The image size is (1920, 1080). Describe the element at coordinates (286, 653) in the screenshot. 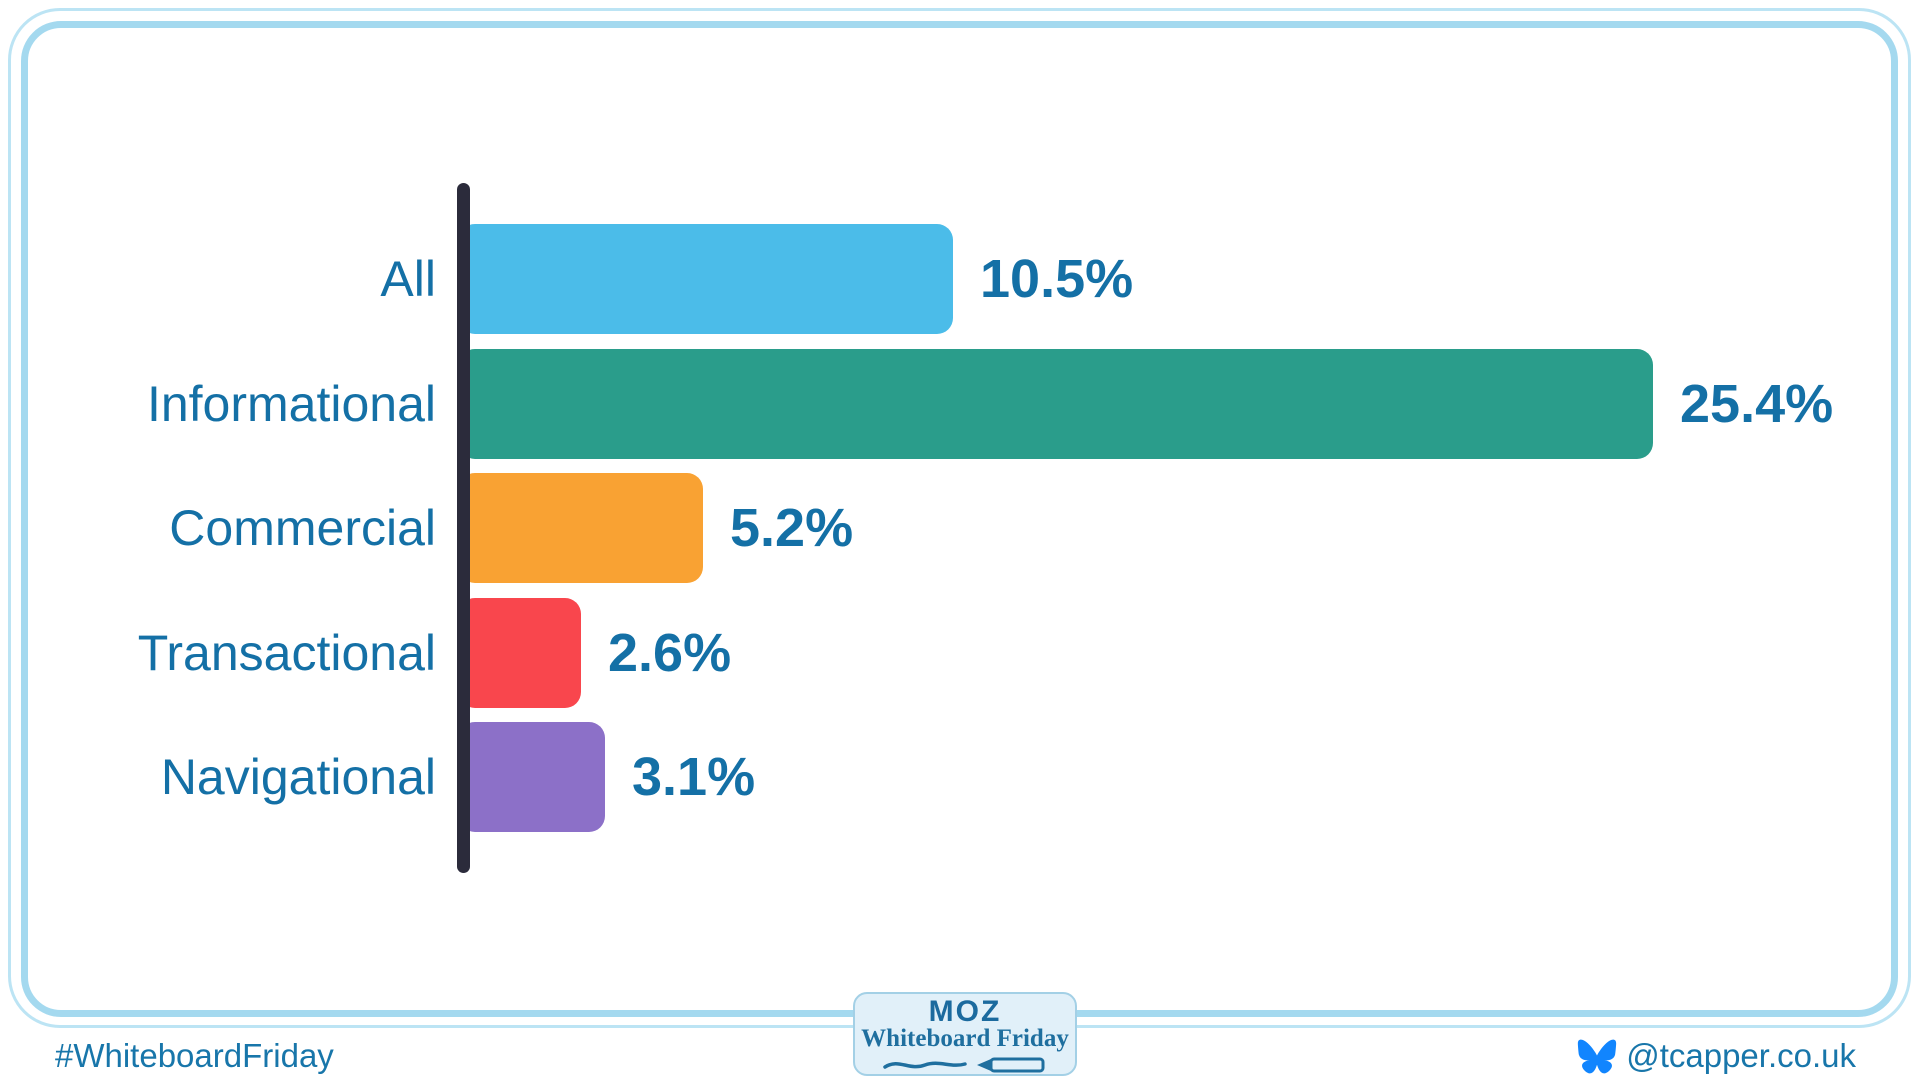

I see `category-label: Transactional` at that location.